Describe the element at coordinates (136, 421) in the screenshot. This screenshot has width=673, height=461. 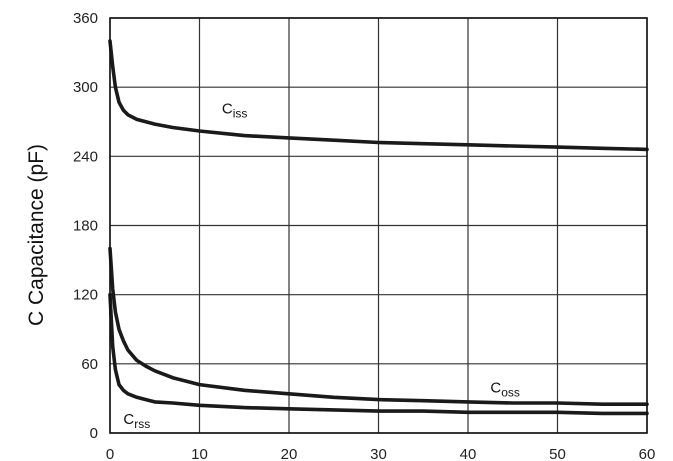
I see `series-label-rss: Crss` at that location.